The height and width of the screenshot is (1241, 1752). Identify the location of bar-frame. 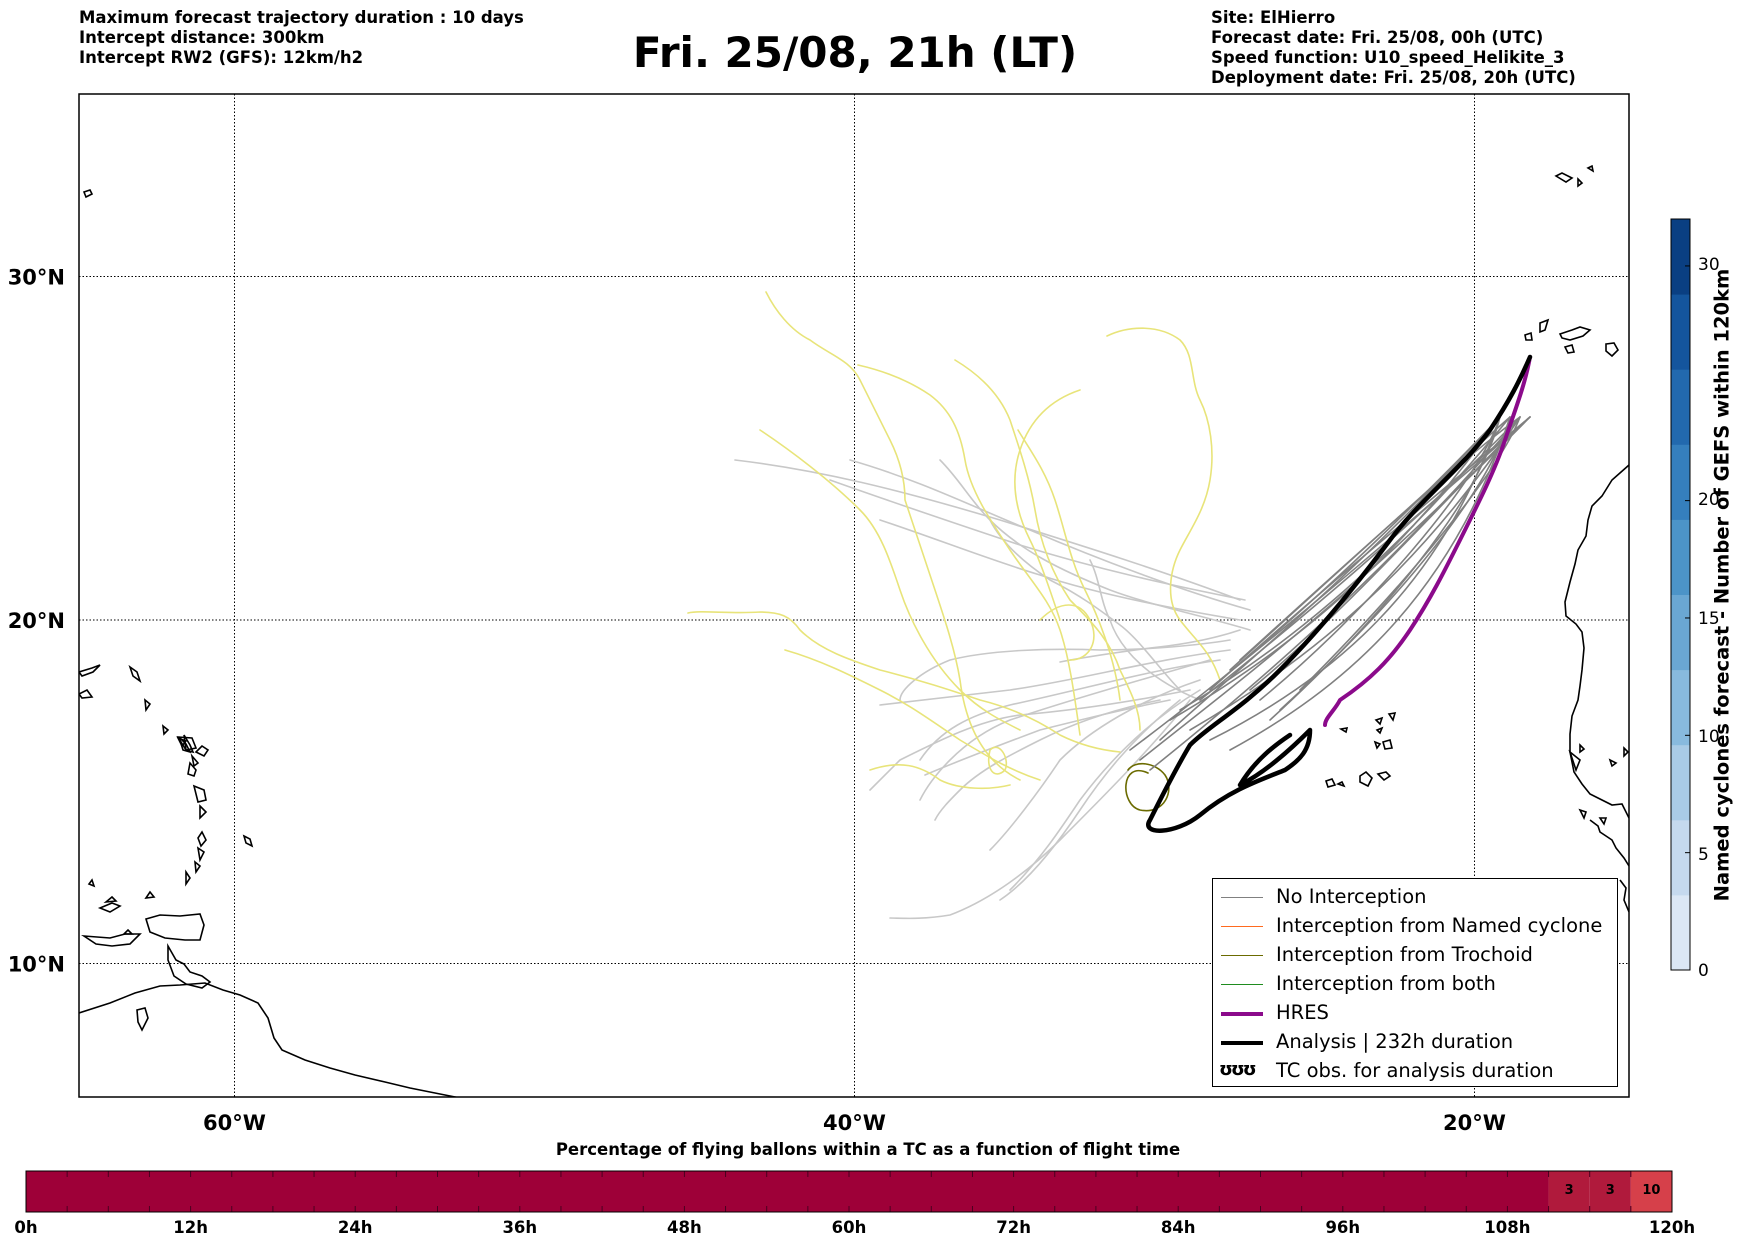
(849, 1191).